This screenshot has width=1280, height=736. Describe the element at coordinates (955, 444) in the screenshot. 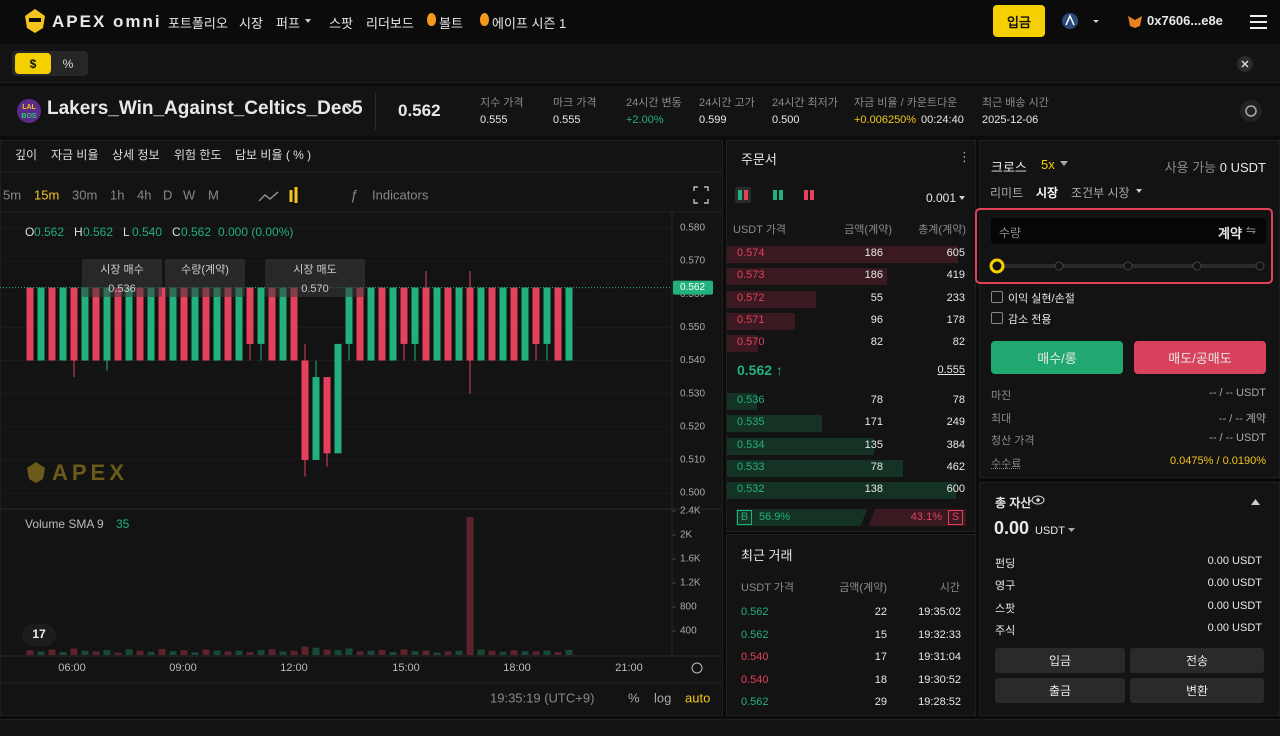

I see `total: 384` at that location.